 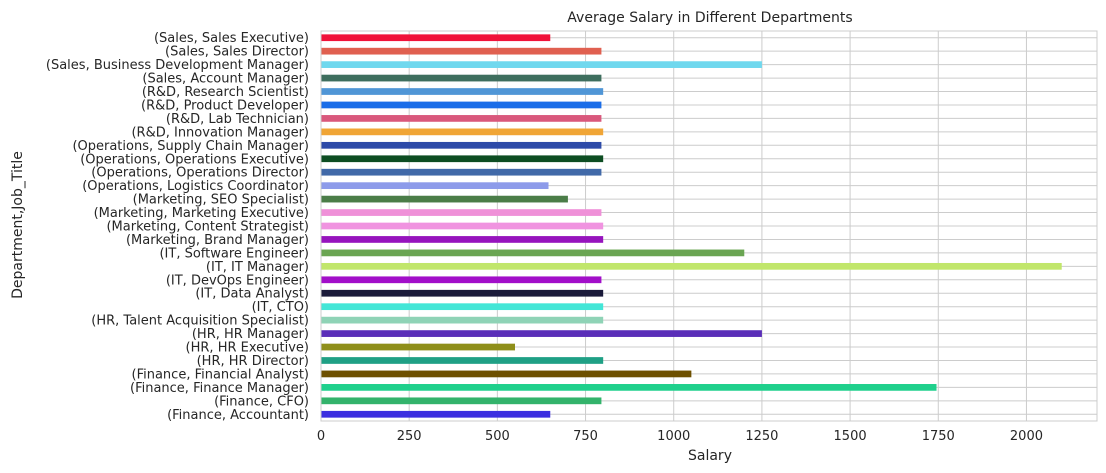 What do you see at coordinates (220, 374) in the screenshot?
I see `y-tick-label: (Finance, Financial Analyst)` at bounding box center [220, 374].